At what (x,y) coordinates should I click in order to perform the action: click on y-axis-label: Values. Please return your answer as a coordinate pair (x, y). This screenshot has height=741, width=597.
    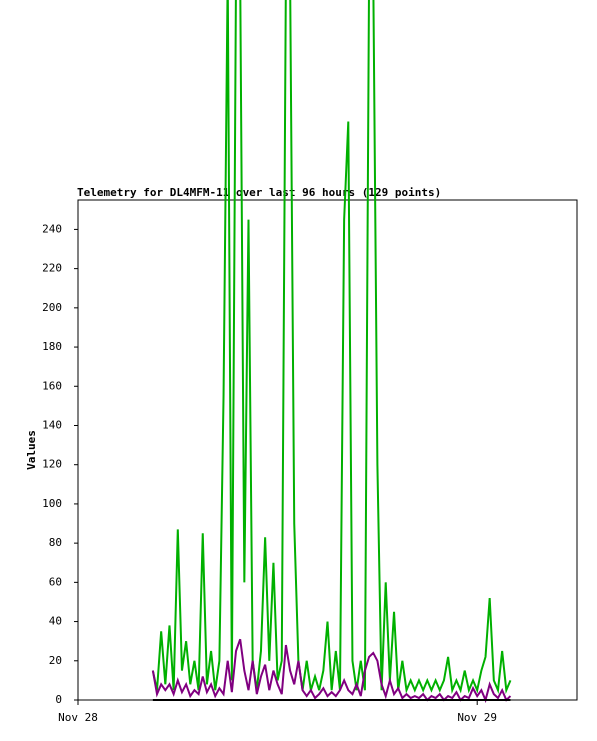
    Looking at the image, I should click on (31, 450).